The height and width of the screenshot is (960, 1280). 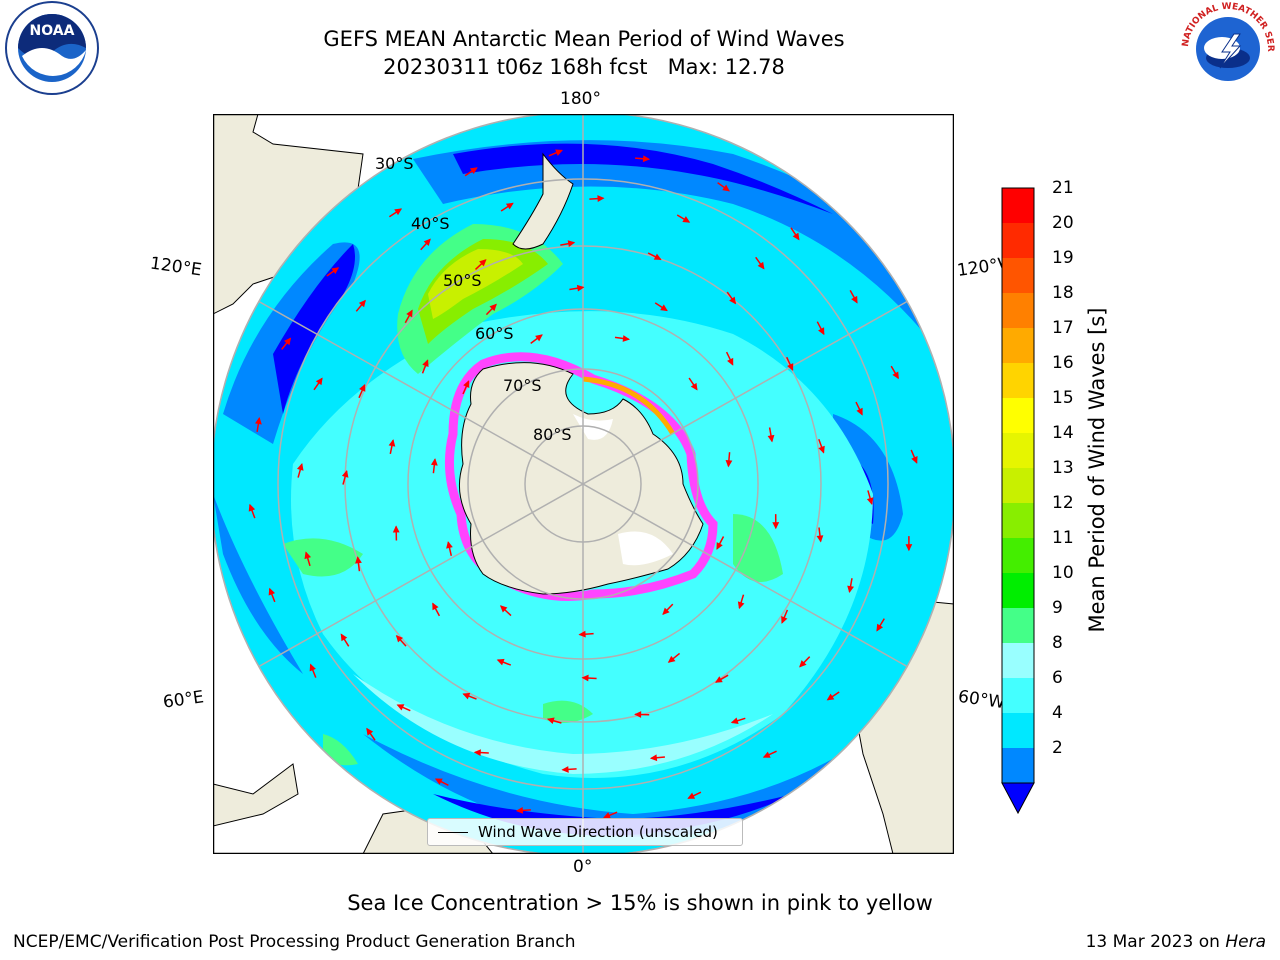 What do you see at coordinates (175, 267) in the screenshot?
I see `lon-label-120e: 120°E` at bounding box center [175, 267].